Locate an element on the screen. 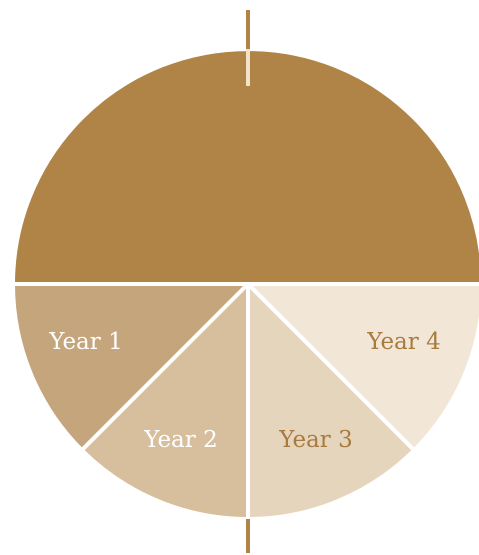 This screenshot has width=479, height=555. segment-label: Year 4 is located at coordinates (403, 342).